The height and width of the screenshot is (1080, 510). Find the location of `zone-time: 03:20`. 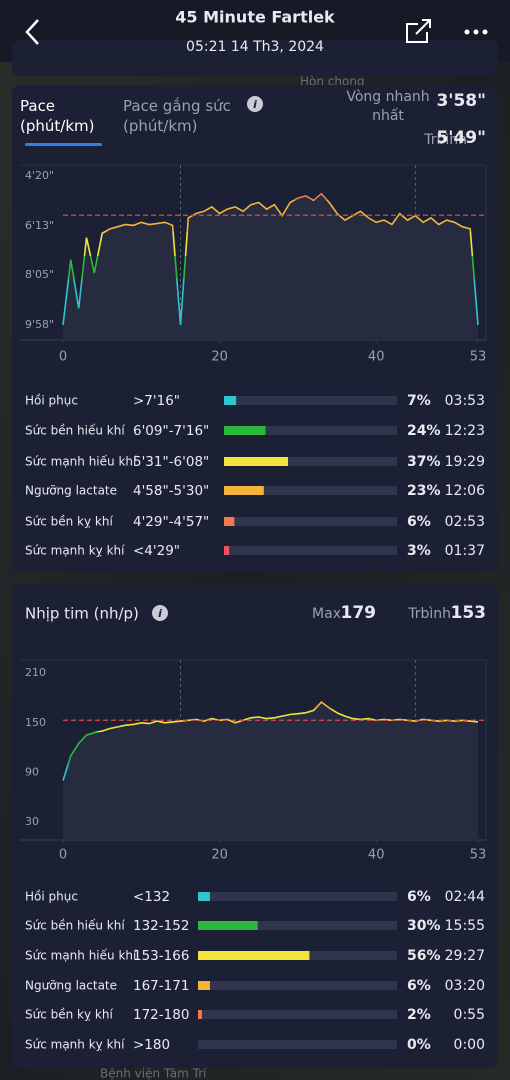

zone-time: 03:20 is located at coordinates (465, 986).